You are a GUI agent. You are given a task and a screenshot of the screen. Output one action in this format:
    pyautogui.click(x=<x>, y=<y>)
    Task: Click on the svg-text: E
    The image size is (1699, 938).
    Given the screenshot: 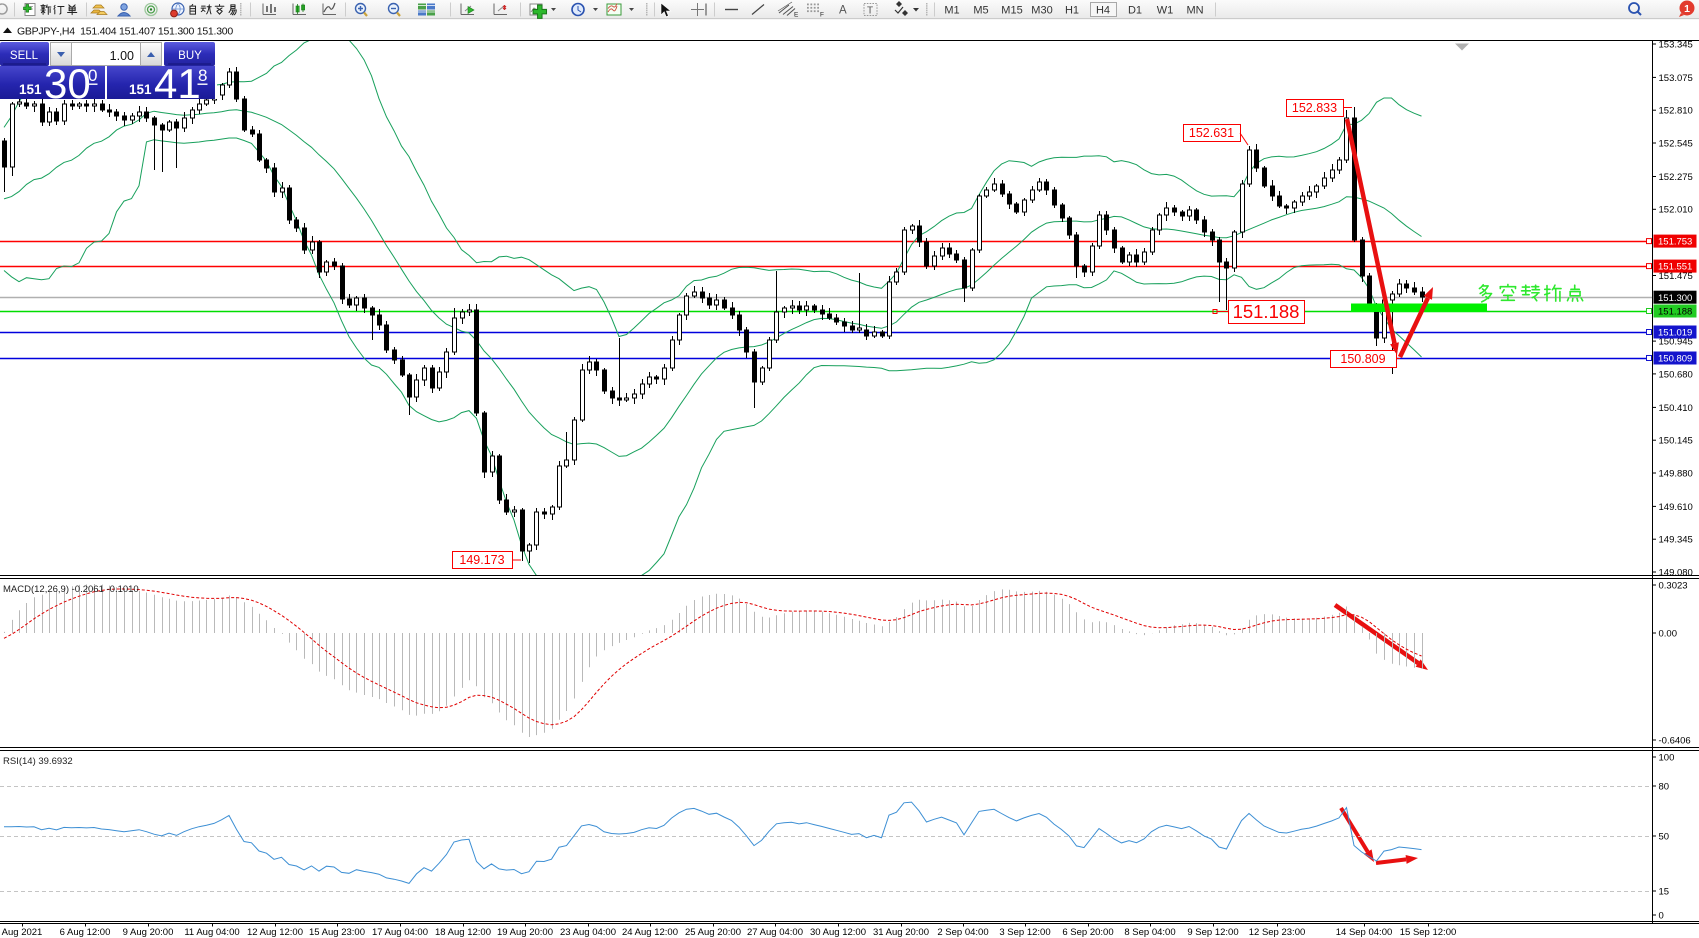 What is the action you would take?
    pyautogui.click(x=796, y=15)
    